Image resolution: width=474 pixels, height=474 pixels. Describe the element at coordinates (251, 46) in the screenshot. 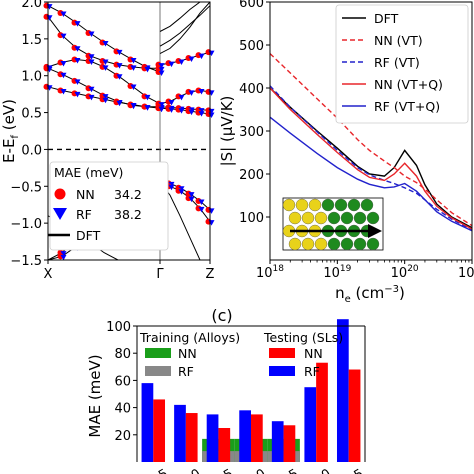

I see `seebeck-ytick-label: 500` at that location.